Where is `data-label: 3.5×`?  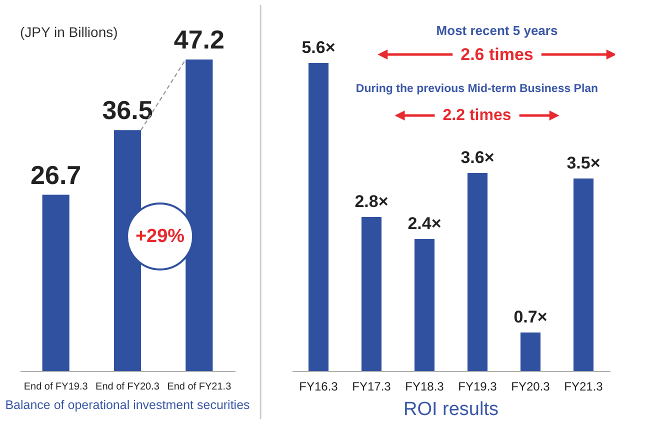 data-label: 3.5× is located at coordinates (583, 163).